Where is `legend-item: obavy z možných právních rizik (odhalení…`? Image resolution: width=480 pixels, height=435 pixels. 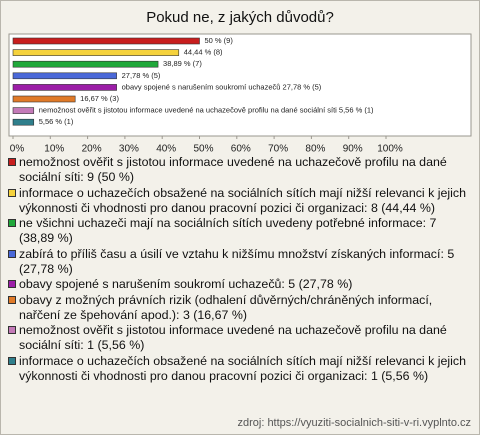 legend-item: obavy z možných právních rizik (odhalení… is located at coordinates (238, 308).